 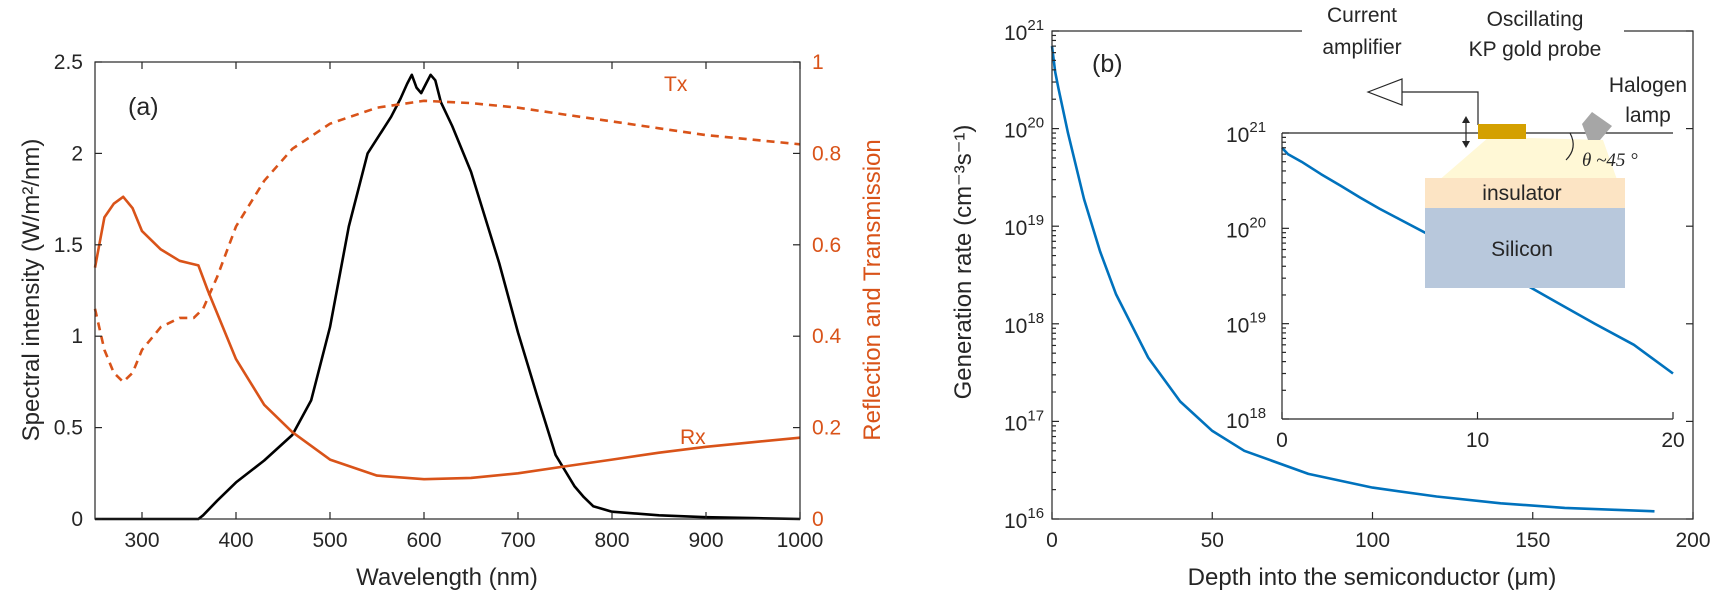 I want to click on annotation-tx: Tx, so click(x=676, y=84).